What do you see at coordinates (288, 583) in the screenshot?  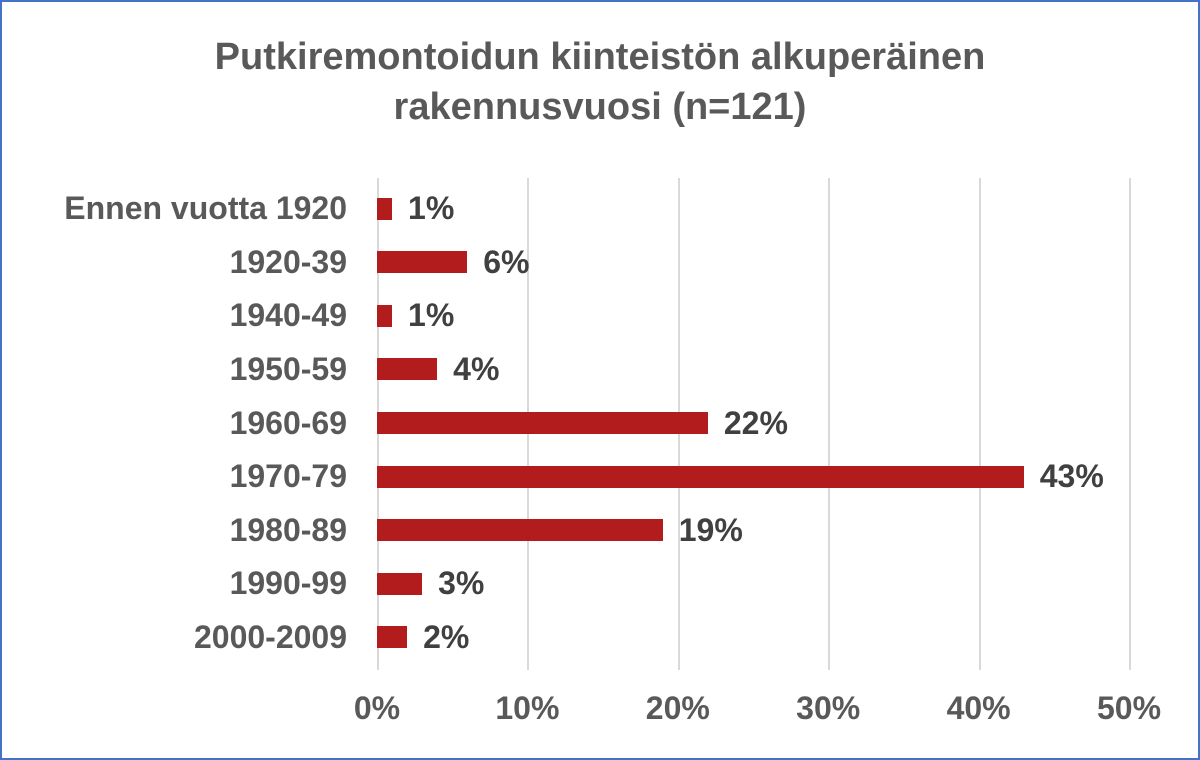 I see `category-label: 1990-99` at bounding box center [288, 583].